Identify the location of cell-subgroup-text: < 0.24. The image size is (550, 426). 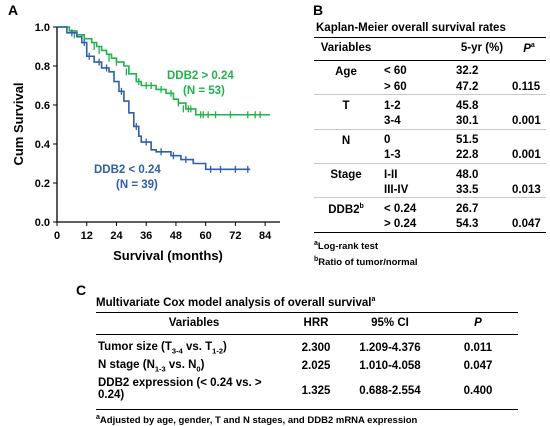
(400, 208).